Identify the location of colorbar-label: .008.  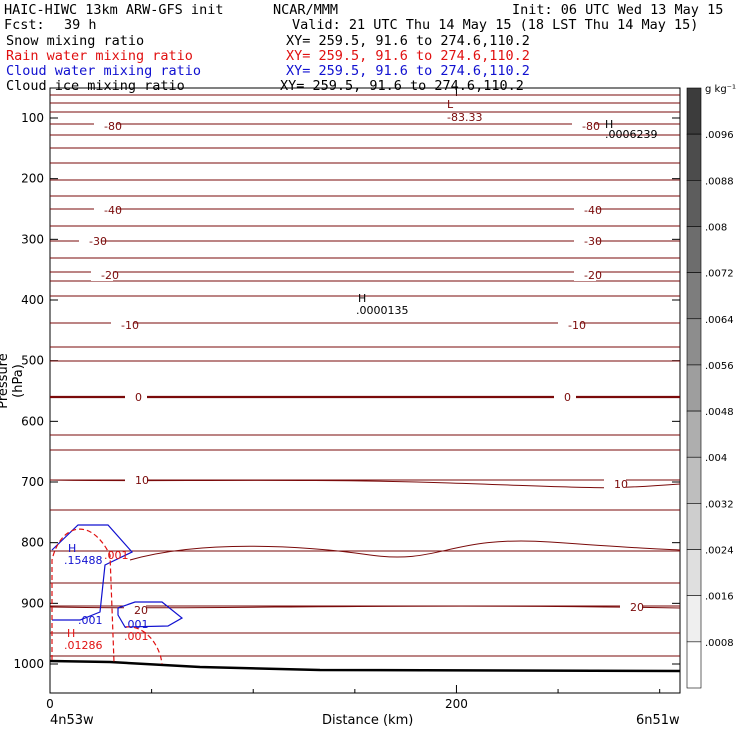
(716, 227).